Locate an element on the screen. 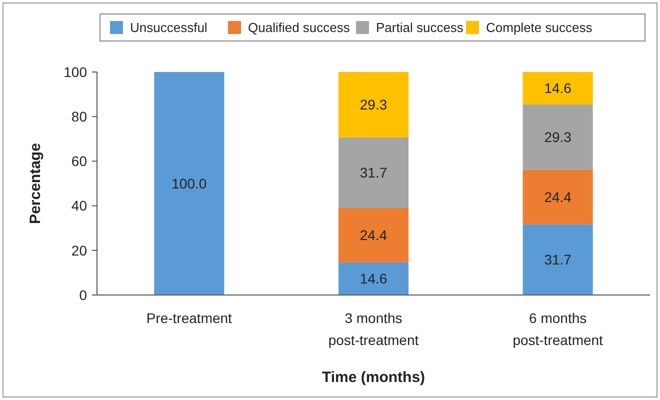  y-tick-label: 100 is located at coordinates (76, 72).